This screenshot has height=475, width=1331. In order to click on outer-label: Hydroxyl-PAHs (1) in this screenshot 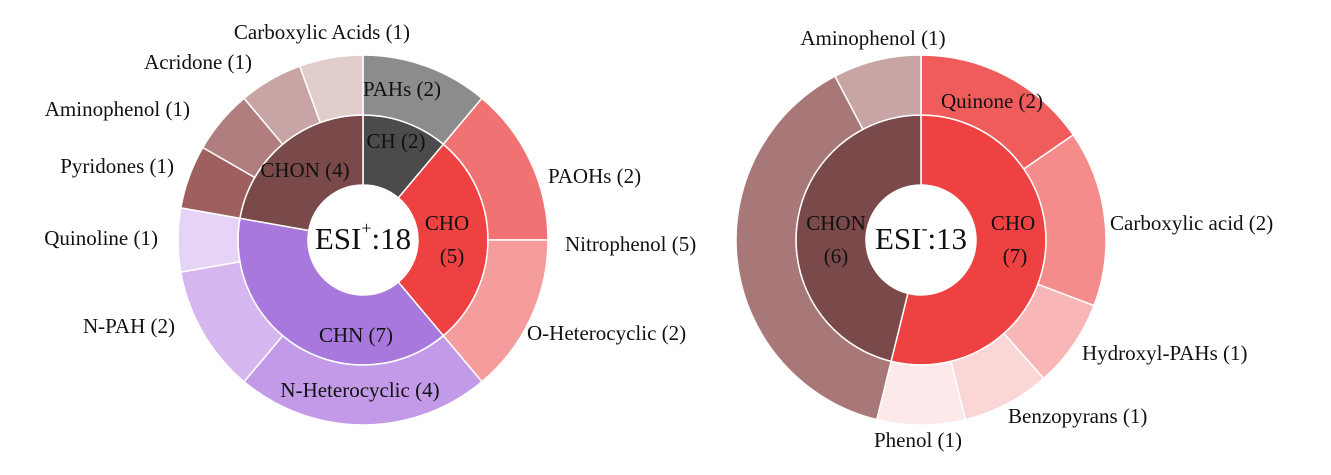, I will do `click(1164, 353)`.